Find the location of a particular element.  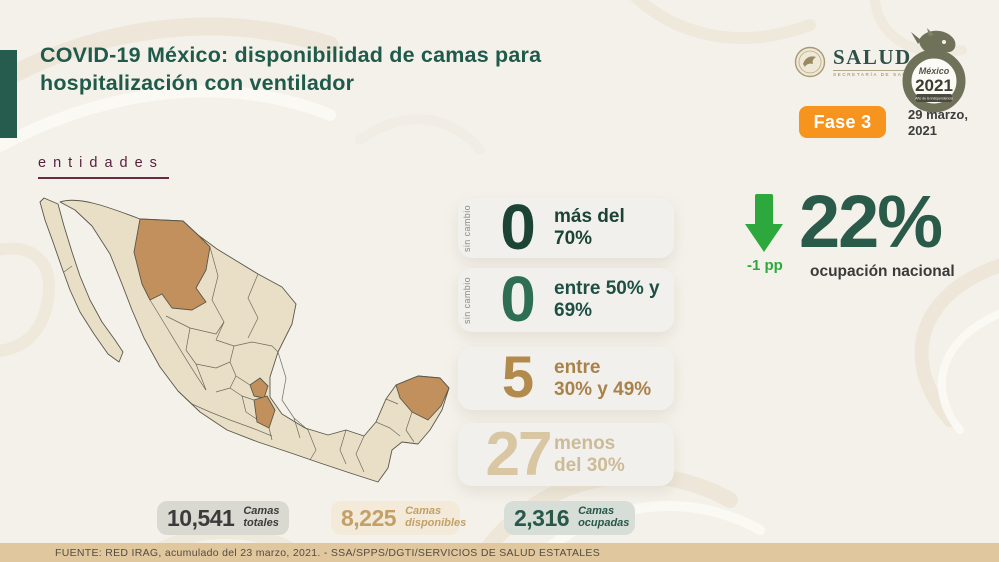

beds-total-pill: 10,541 Camas totales is located at coordinates (223, 518).